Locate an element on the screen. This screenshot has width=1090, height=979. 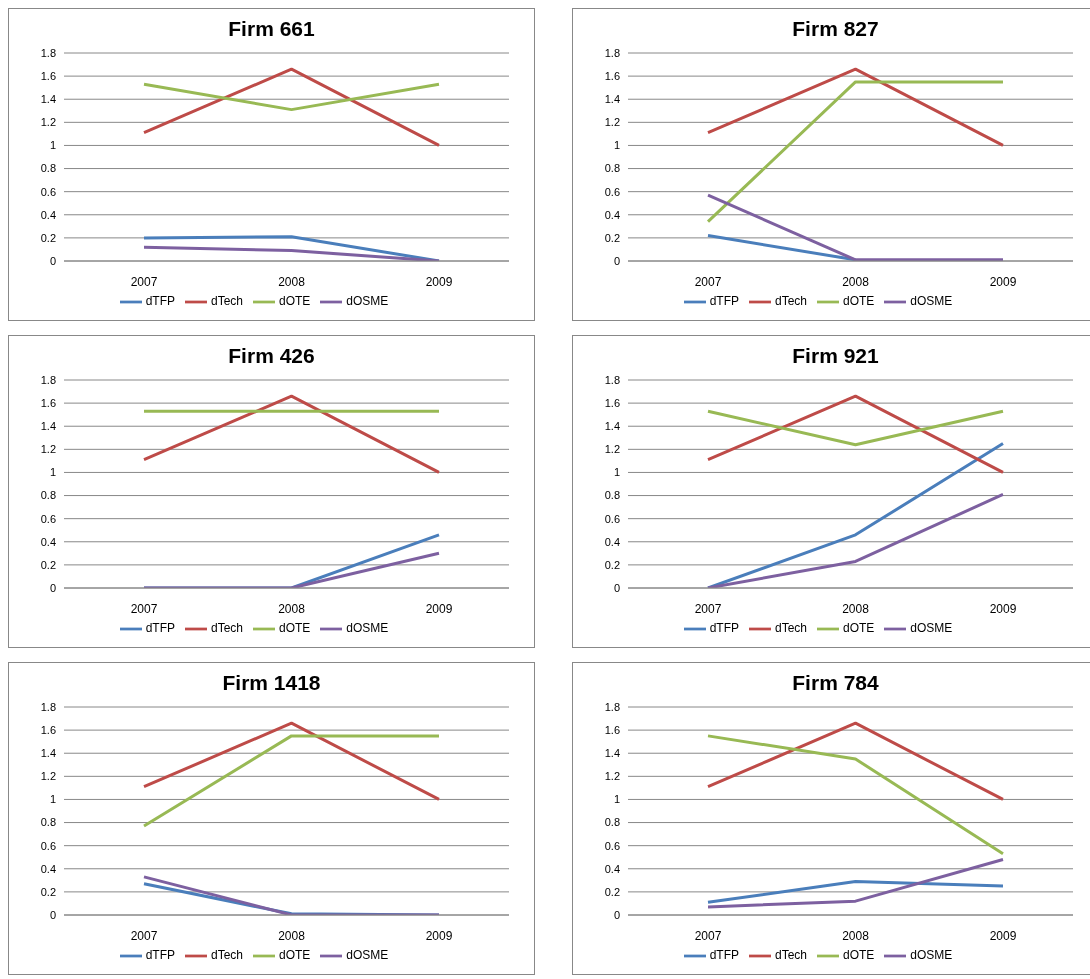
chart-title: Firm 426 is located at coordinates (271, 356).